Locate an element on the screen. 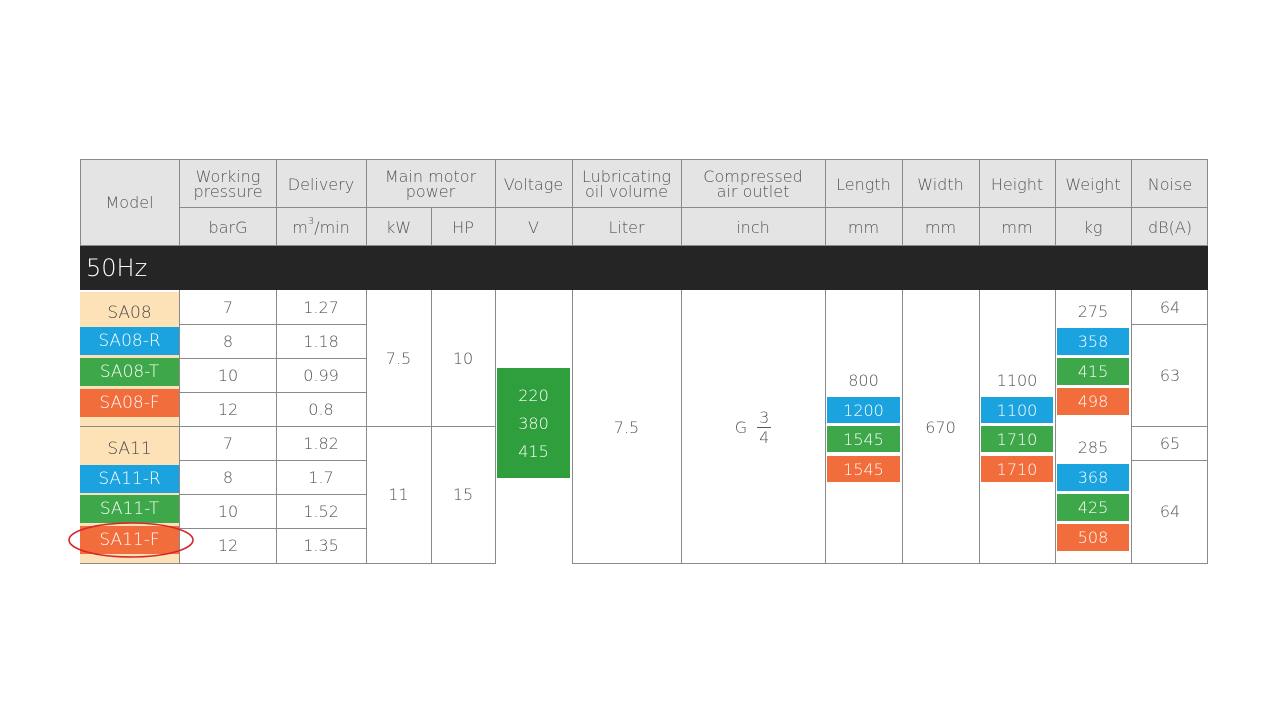 This screenshot has width=1280, height=720. fraction-bar is located at coordinates (764, 427).